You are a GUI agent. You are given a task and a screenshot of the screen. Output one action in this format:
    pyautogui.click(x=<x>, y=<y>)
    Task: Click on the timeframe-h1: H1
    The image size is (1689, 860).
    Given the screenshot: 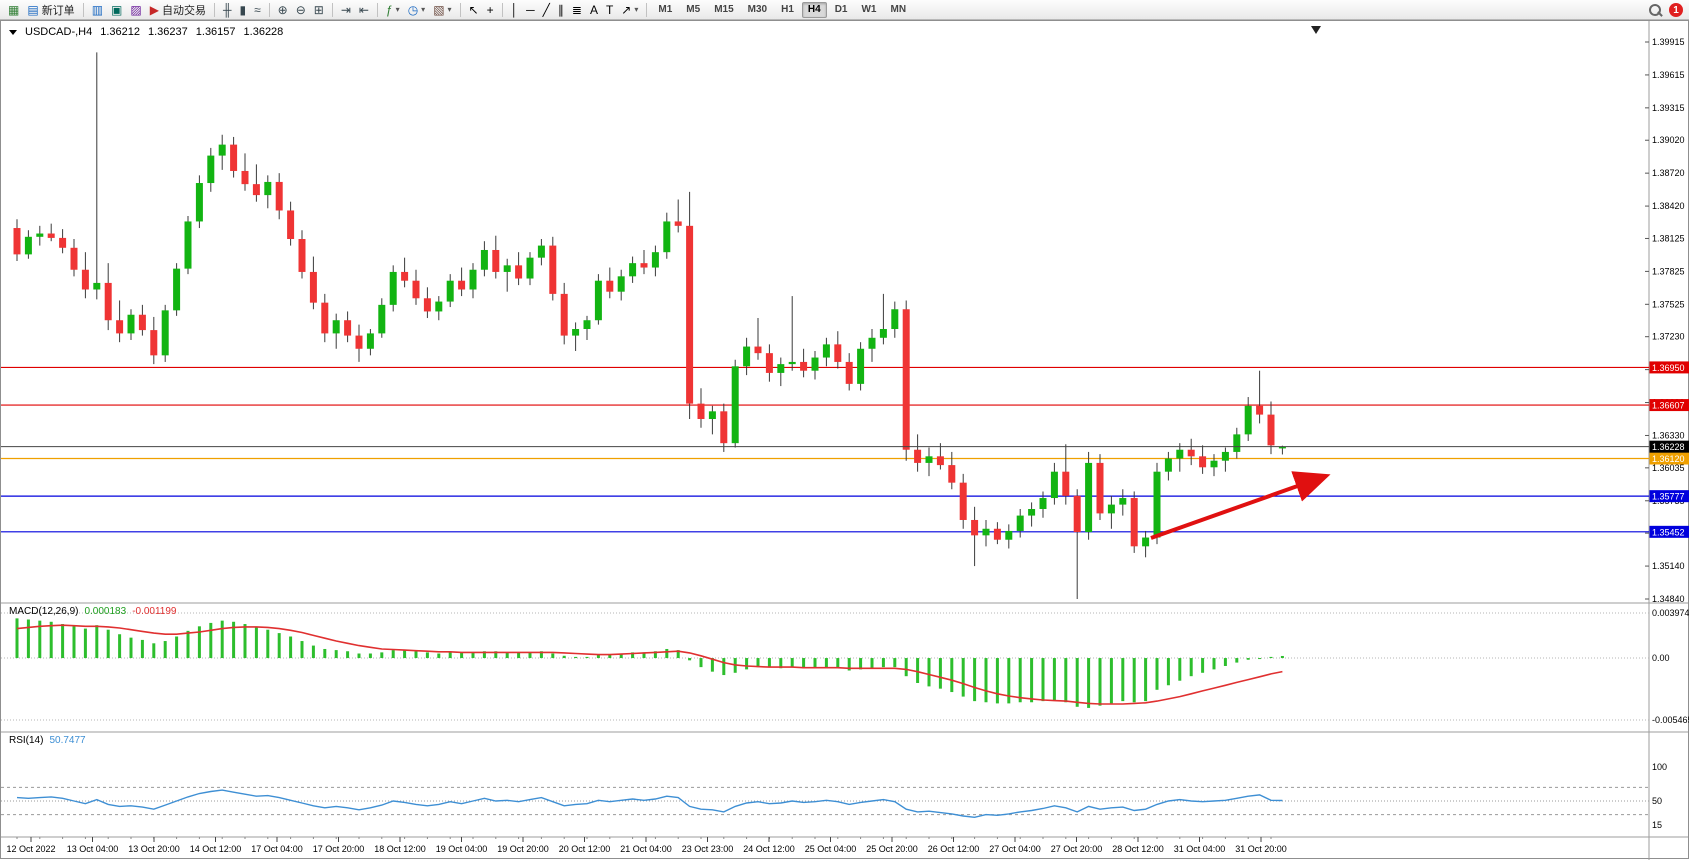 What is the action you would take?
    pyautogui.click(x=787, y=10)
    